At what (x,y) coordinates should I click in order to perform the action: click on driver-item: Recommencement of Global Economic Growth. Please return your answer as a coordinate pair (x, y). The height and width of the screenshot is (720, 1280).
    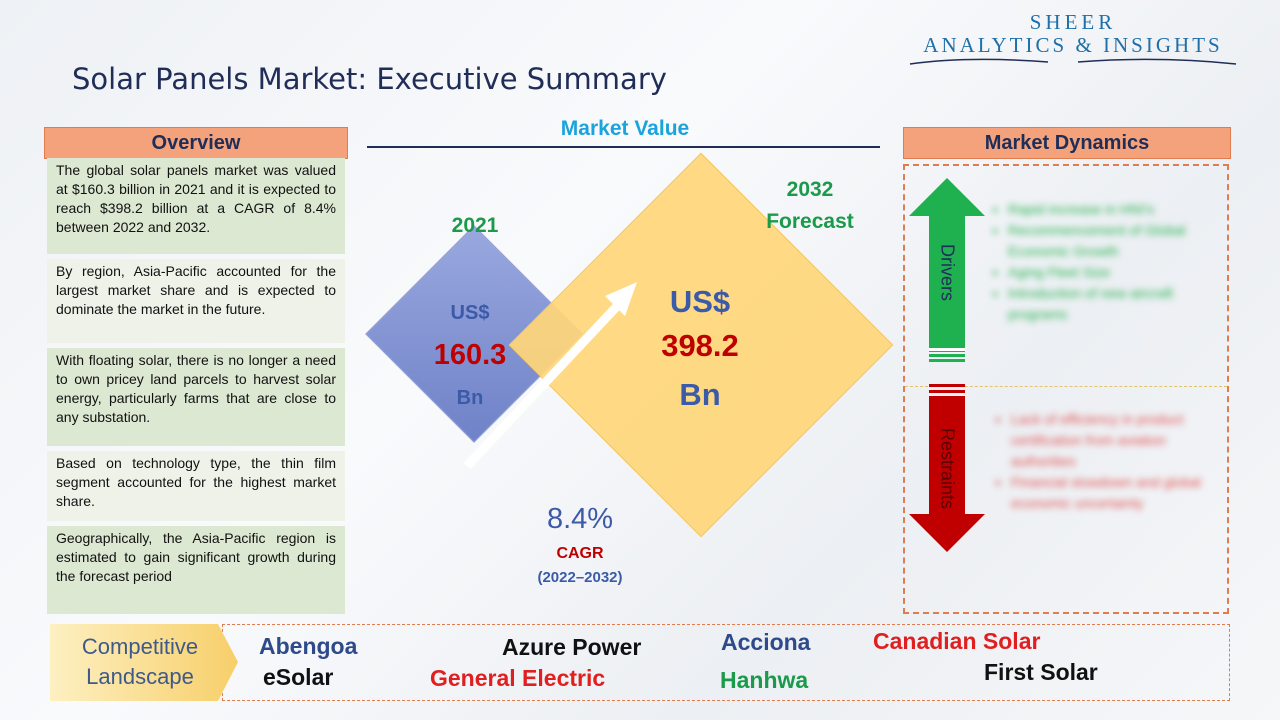
    Looking at the image, I should click on (1112, 241).